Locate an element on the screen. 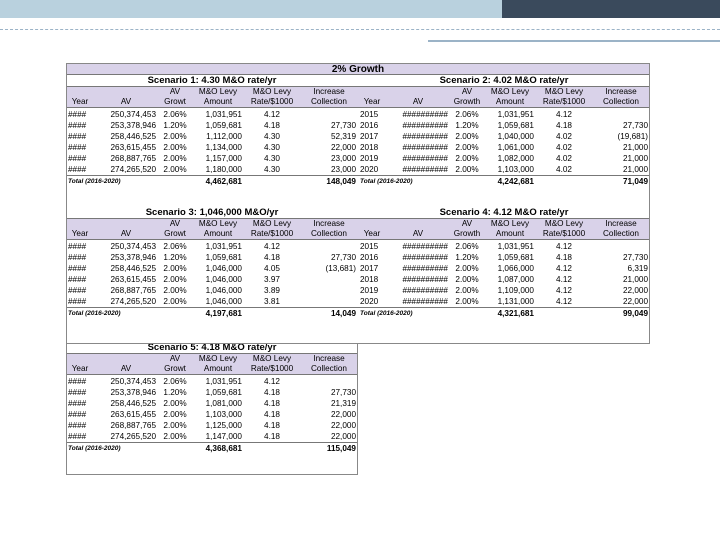 Image resolution: width=720 pixels, height=540 pixels. table-cell: 1,081,000 is located at coordinates (223, 403).